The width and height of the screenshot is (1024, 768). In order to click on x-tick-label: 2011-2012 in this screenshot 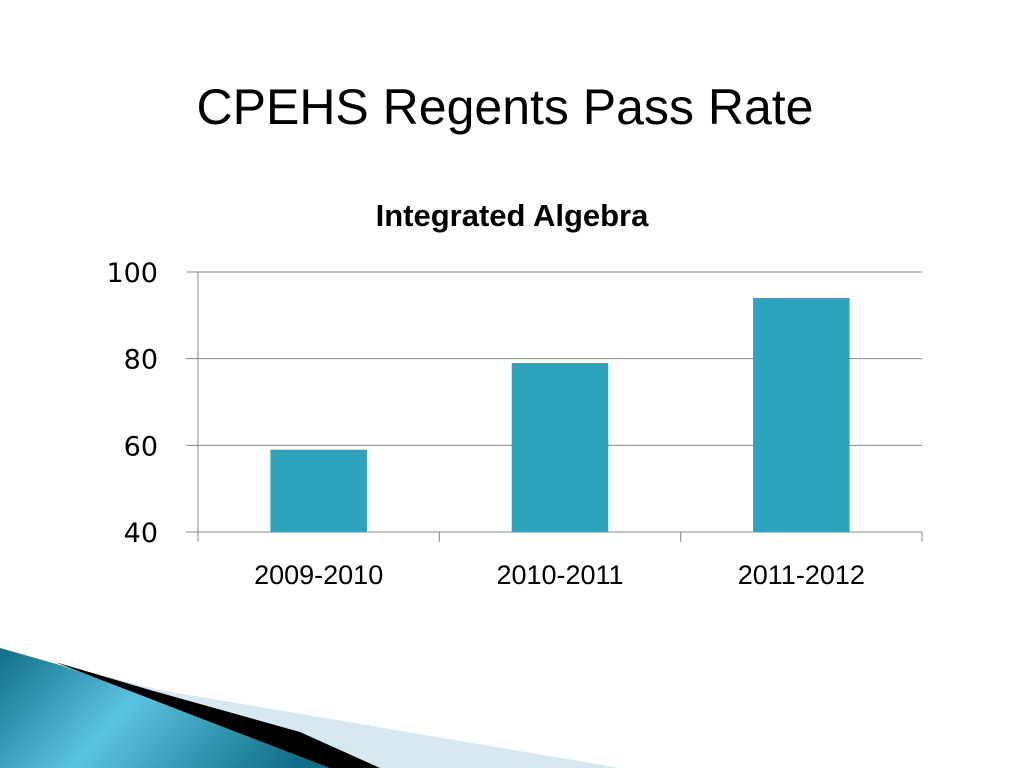, I will do `click(801, 575)`.